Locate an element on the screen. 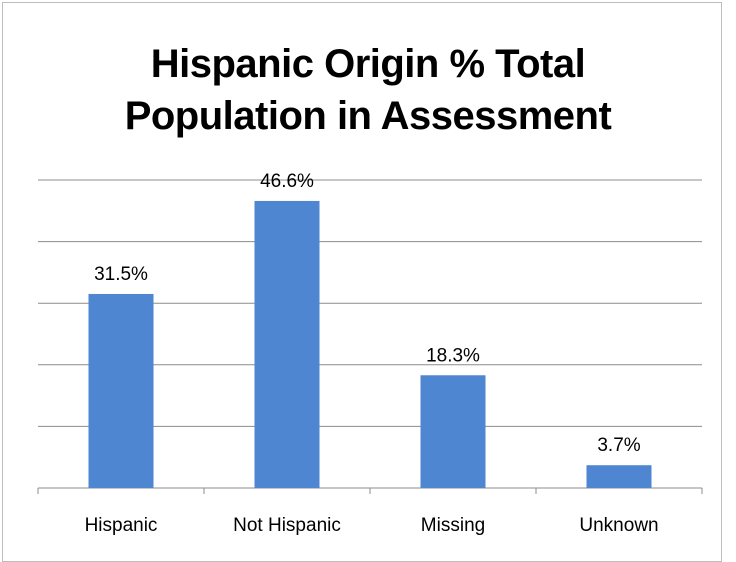 The image size is (736, 562). x-tick-label: Not Hispanic is located at coordinates (287, 525).